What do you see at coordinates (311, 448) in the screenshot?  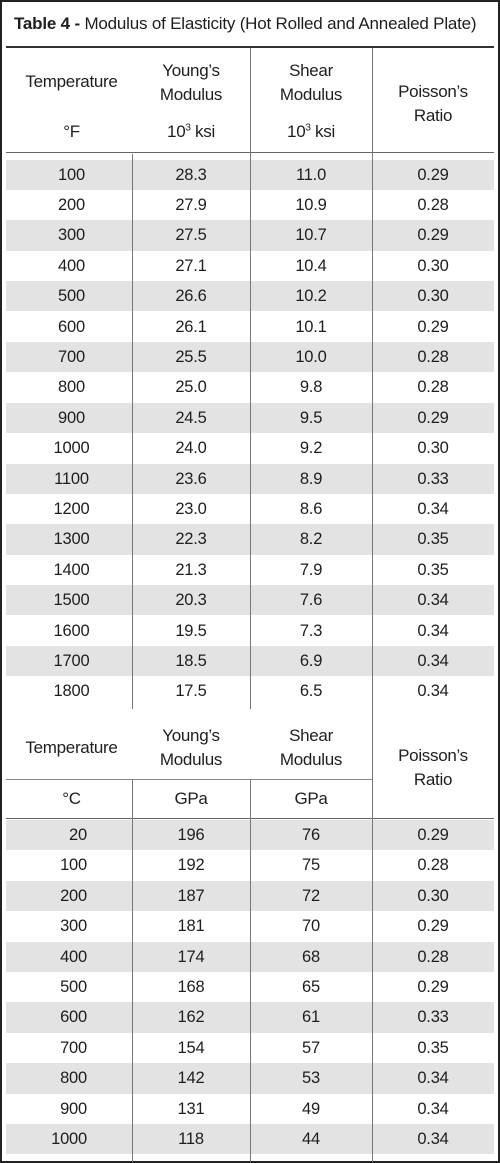 I see `cell-shear-modulus: 9.2` at bounding box center [311, 448].